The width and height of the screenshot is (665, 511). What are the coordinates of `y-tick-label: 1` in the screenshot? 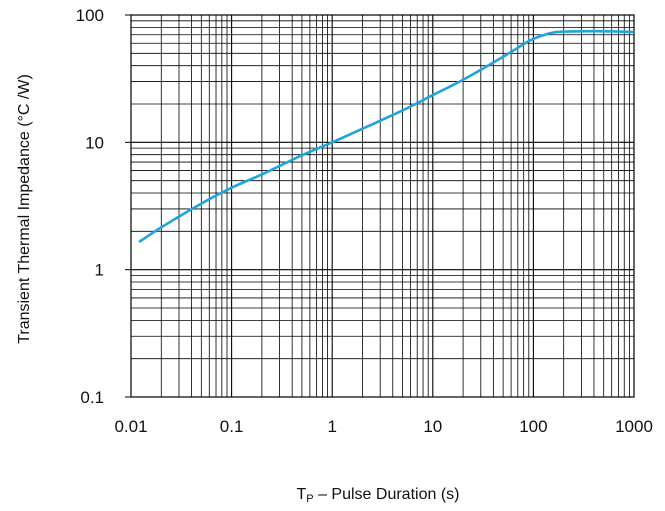 It's located at (99, 270).